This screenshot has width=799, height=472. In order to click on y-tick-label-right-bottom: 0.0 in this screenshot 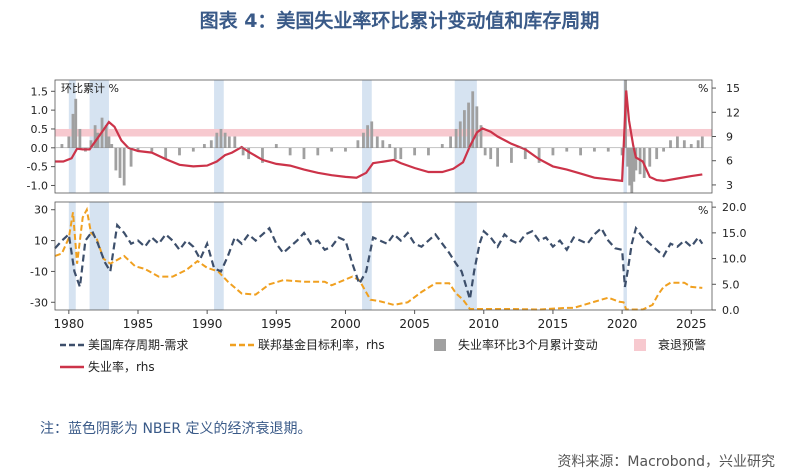, I will do `click(731, 310)`.